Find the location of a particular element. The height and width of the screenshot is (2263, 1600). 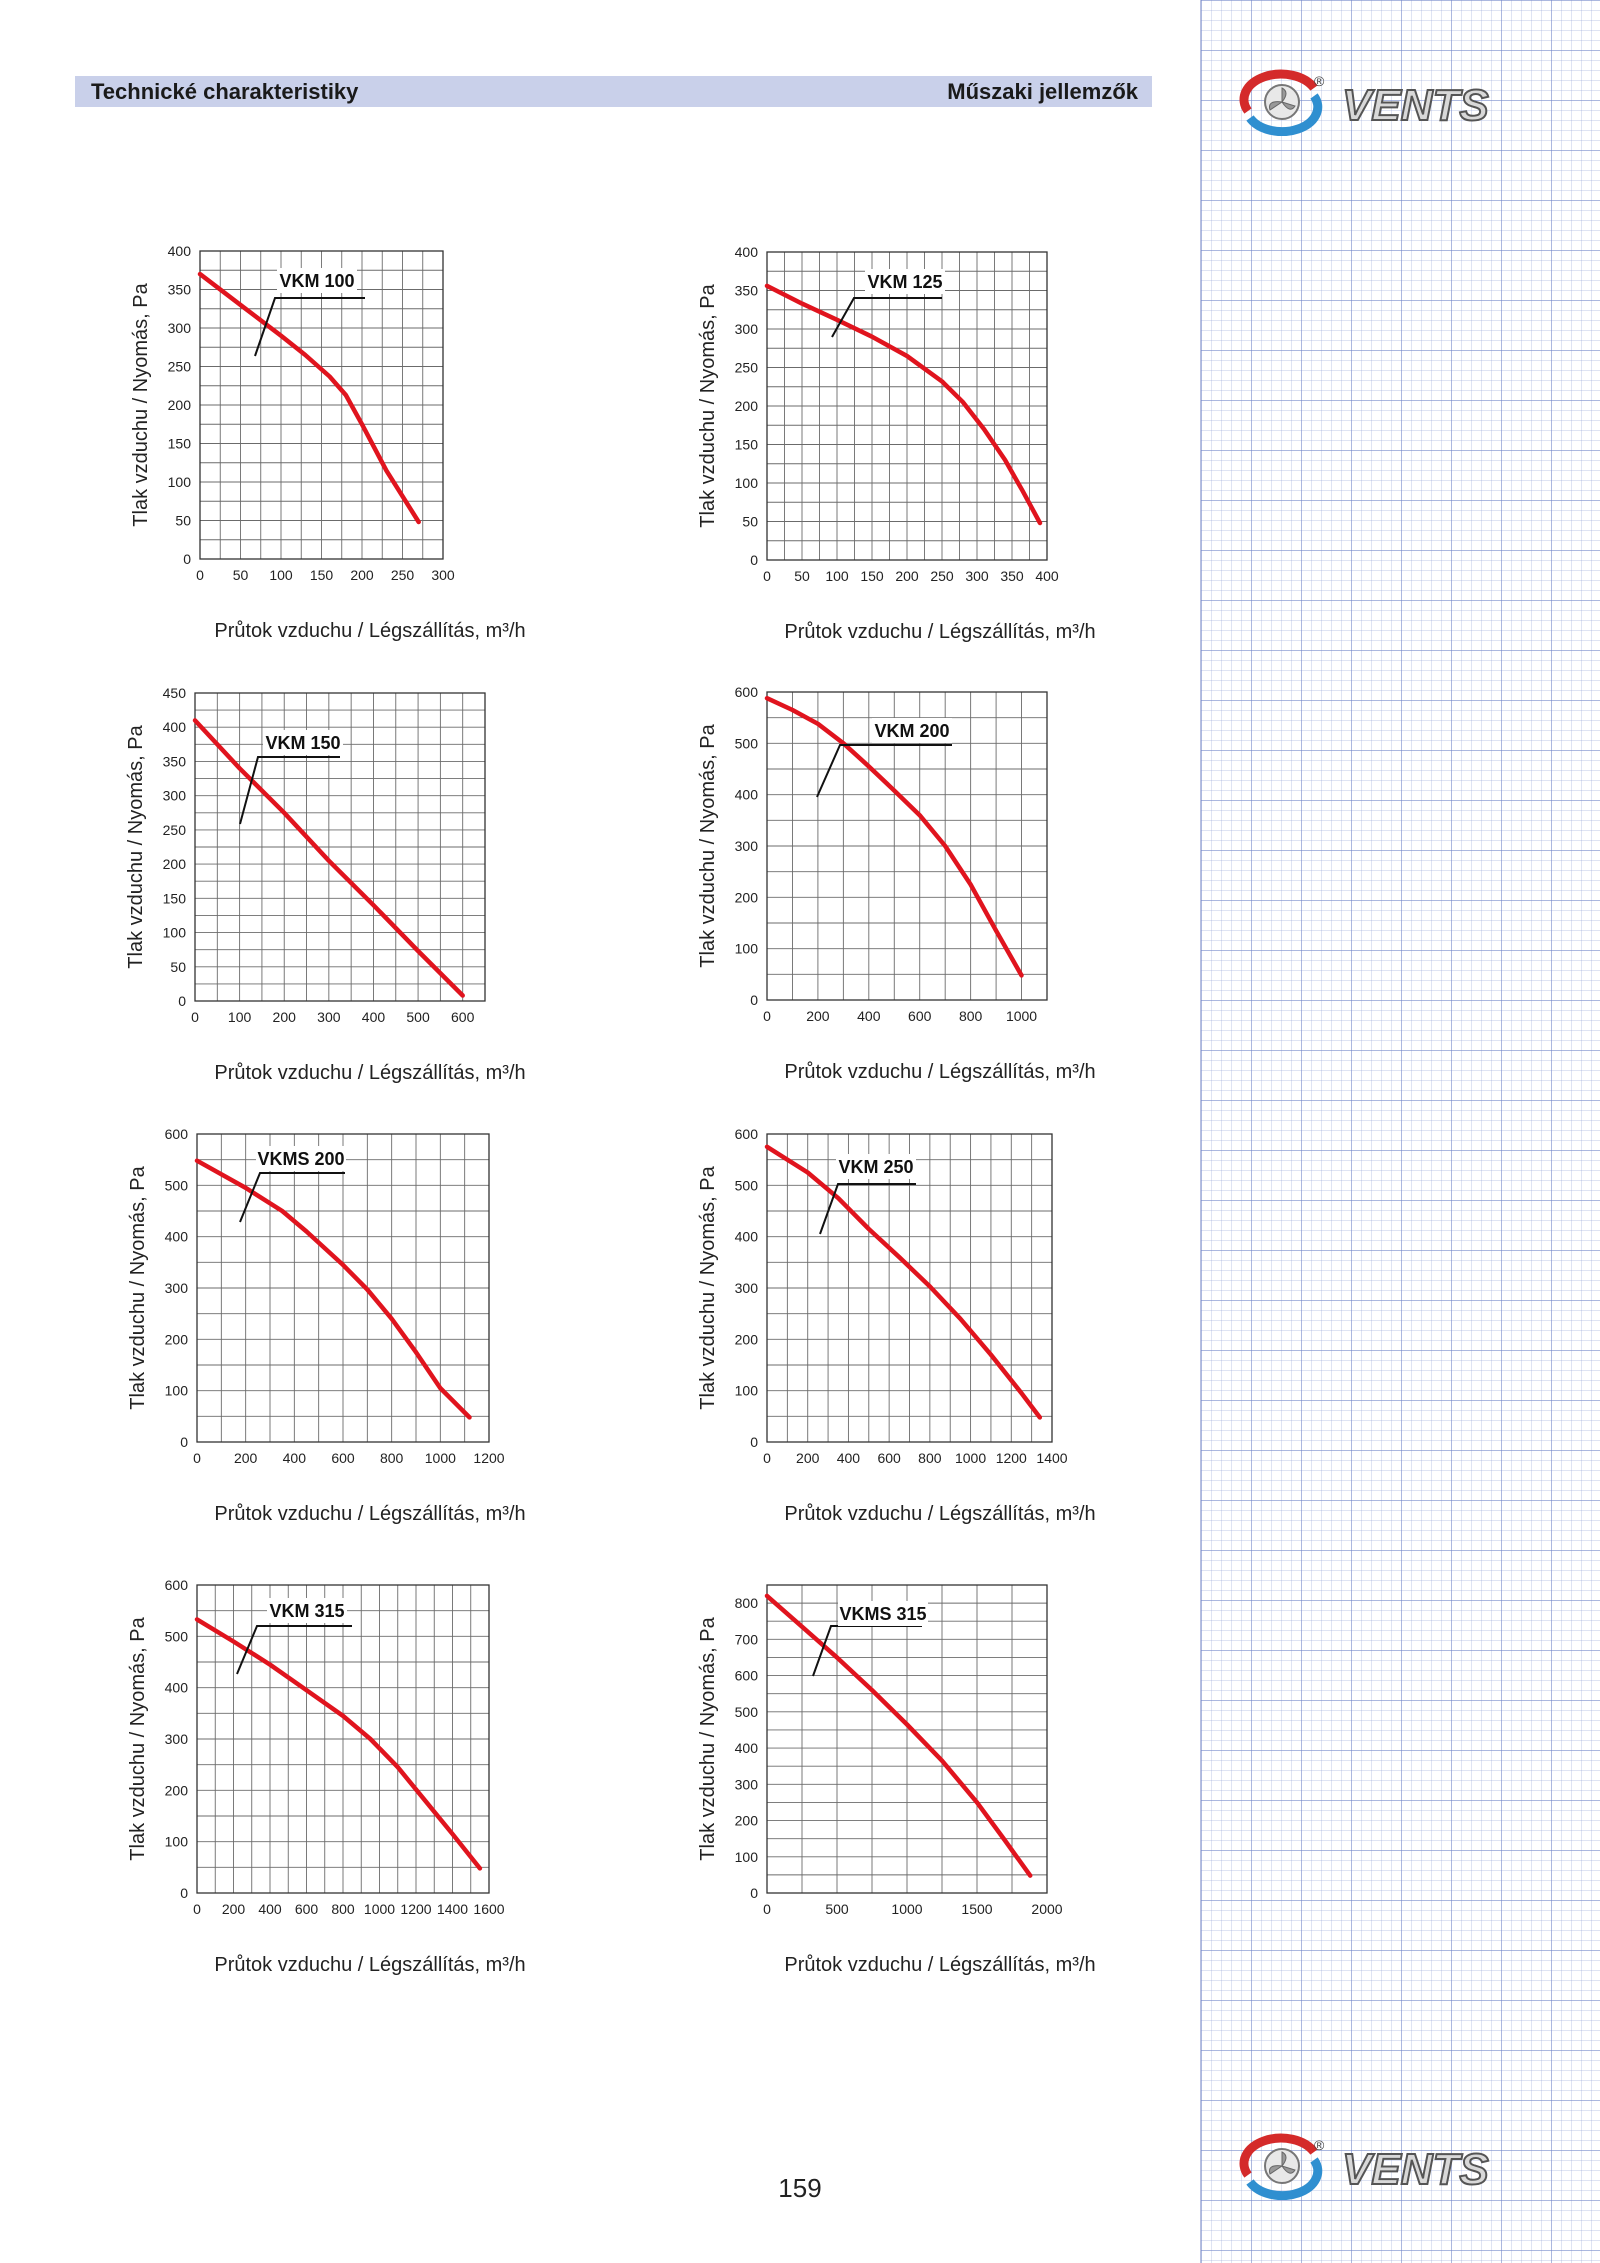

logo-wordmark: VENTS is located at coordinates (1415, 2169).